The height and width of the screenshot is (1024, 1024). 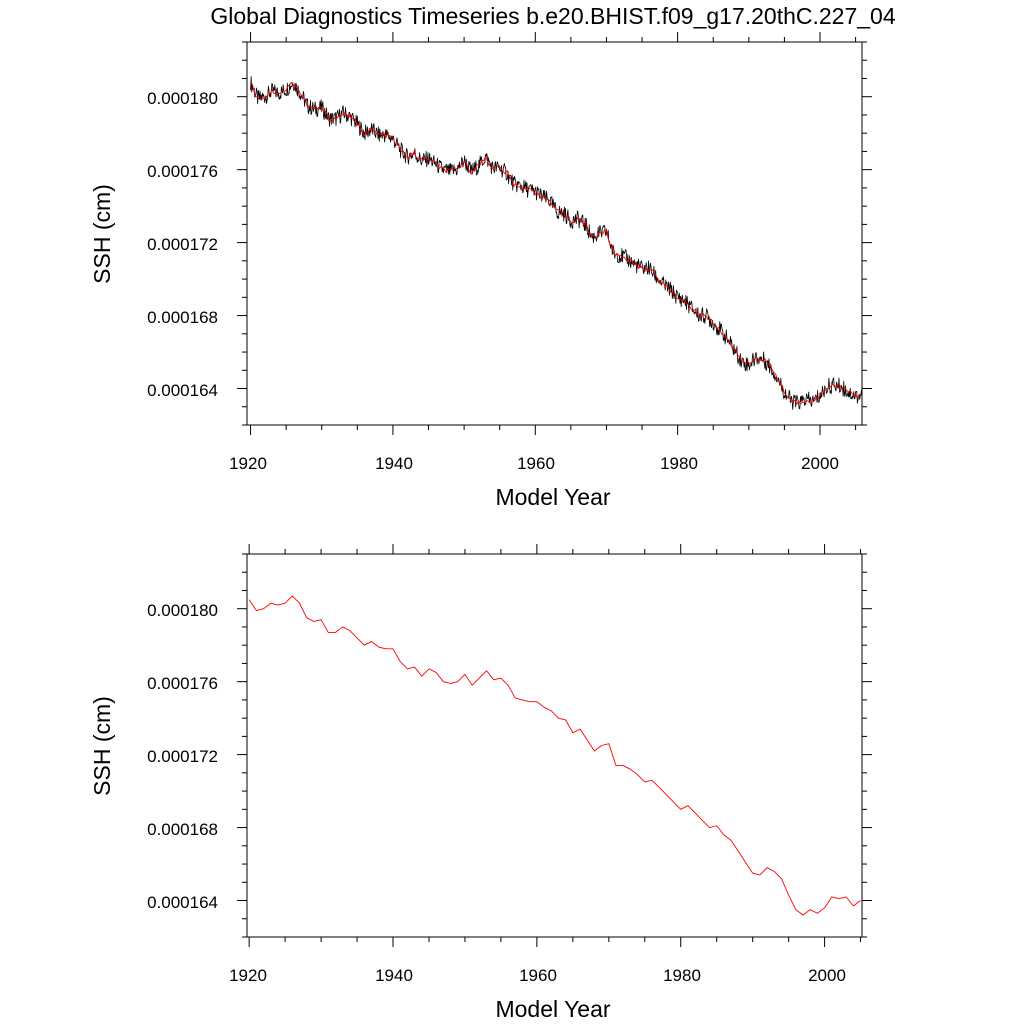 I want to click on y-axis-title-top: SSH (cm), so click(x=102, y=234).